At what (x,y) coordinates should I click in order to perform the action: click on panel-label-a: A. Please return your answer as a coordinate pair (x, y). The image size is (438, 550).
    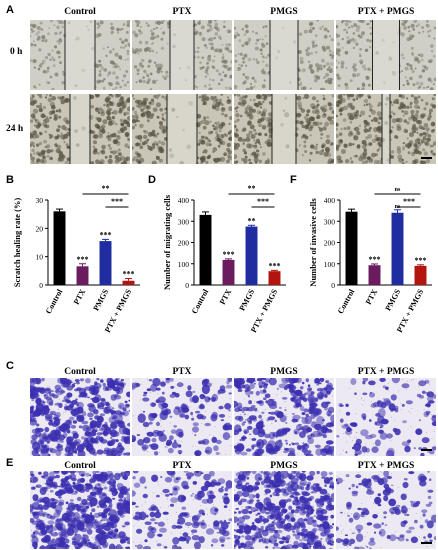
    Looking at the image, I should click on (10, 10).